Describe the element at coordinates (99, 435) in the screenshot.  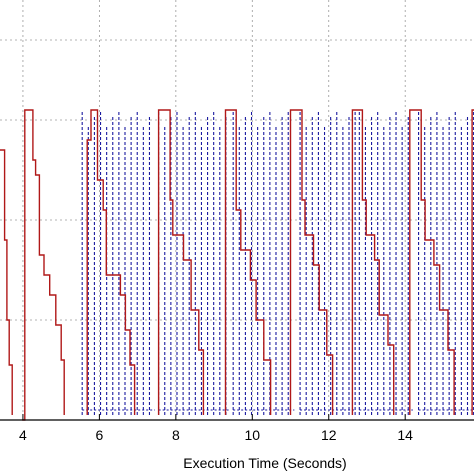
I see `x-tick-label: 6` at that location.